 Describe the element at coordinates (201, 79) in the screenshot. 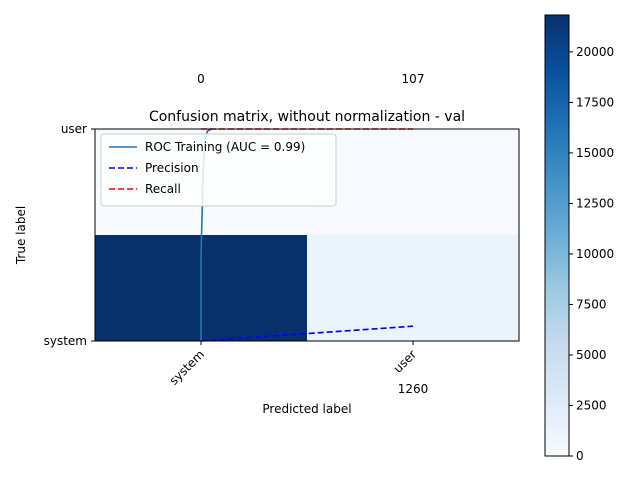

I see `cell-value-label: 0` at that location.